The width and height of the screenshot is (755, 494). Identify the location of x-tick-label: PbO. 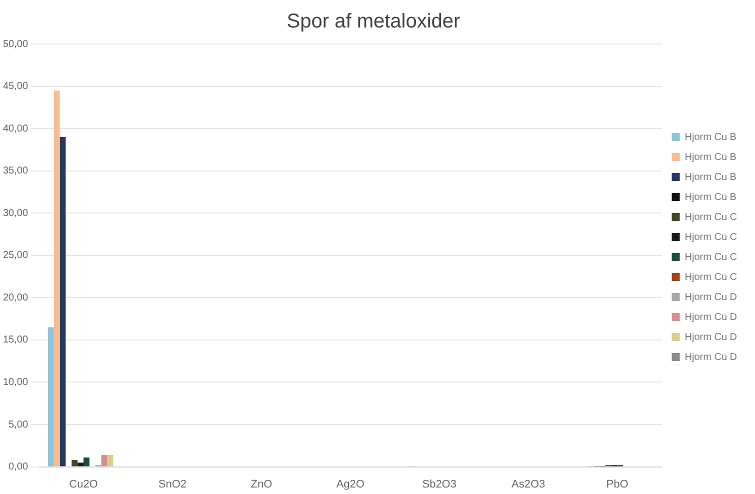
(617, 484).